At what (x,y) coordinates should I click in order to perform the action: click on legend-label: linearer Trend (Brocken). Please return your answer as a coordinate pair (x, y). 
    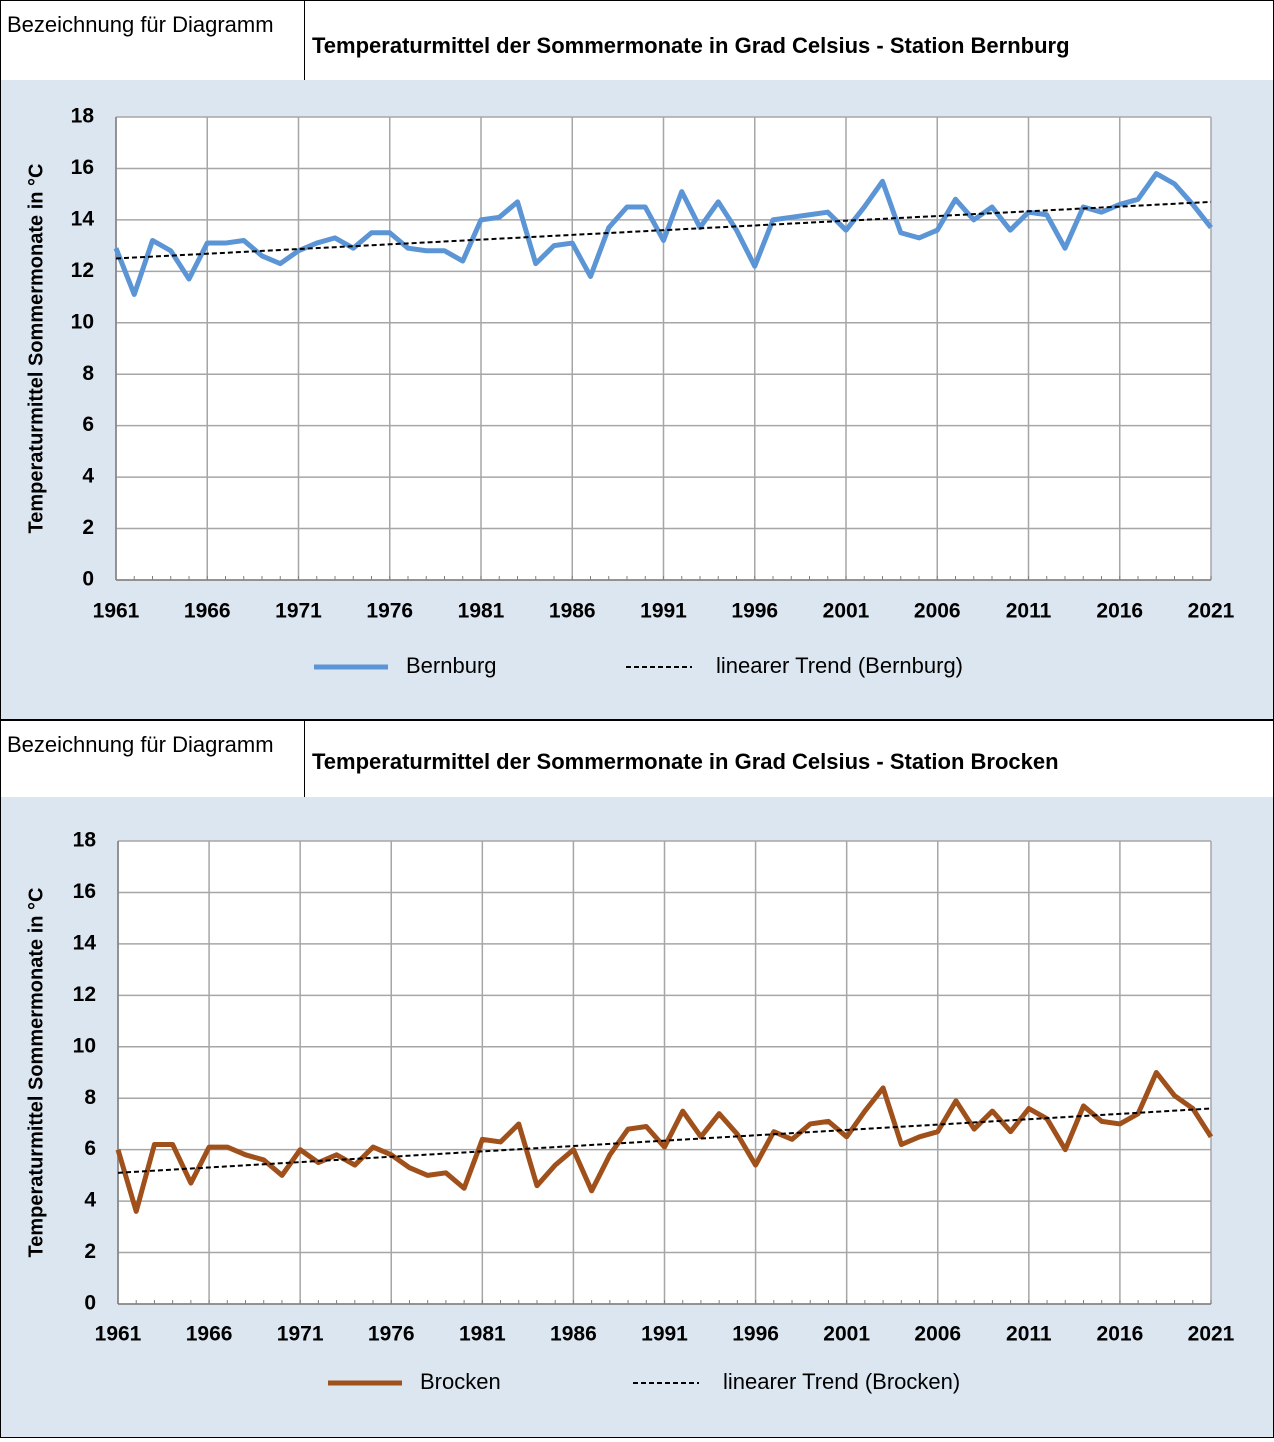
    Looking at the image, I should click on (841, 1381).